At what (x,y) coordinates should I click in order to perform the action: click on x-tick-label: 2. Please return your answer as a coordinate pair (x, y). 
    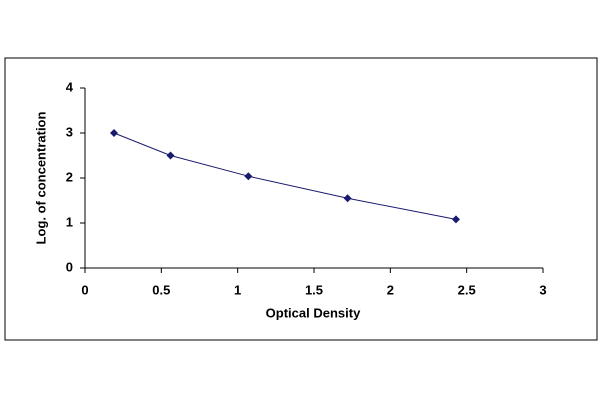
    Looking at the image, I should click on (390, 289).